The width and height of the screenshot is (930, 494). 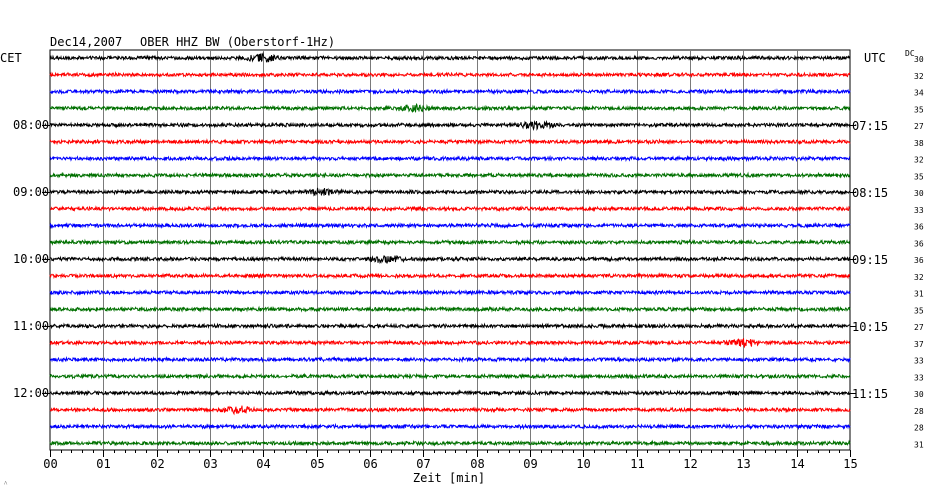 I want to click on chart-date: Dec14,2007, so click(x=86, y=42).